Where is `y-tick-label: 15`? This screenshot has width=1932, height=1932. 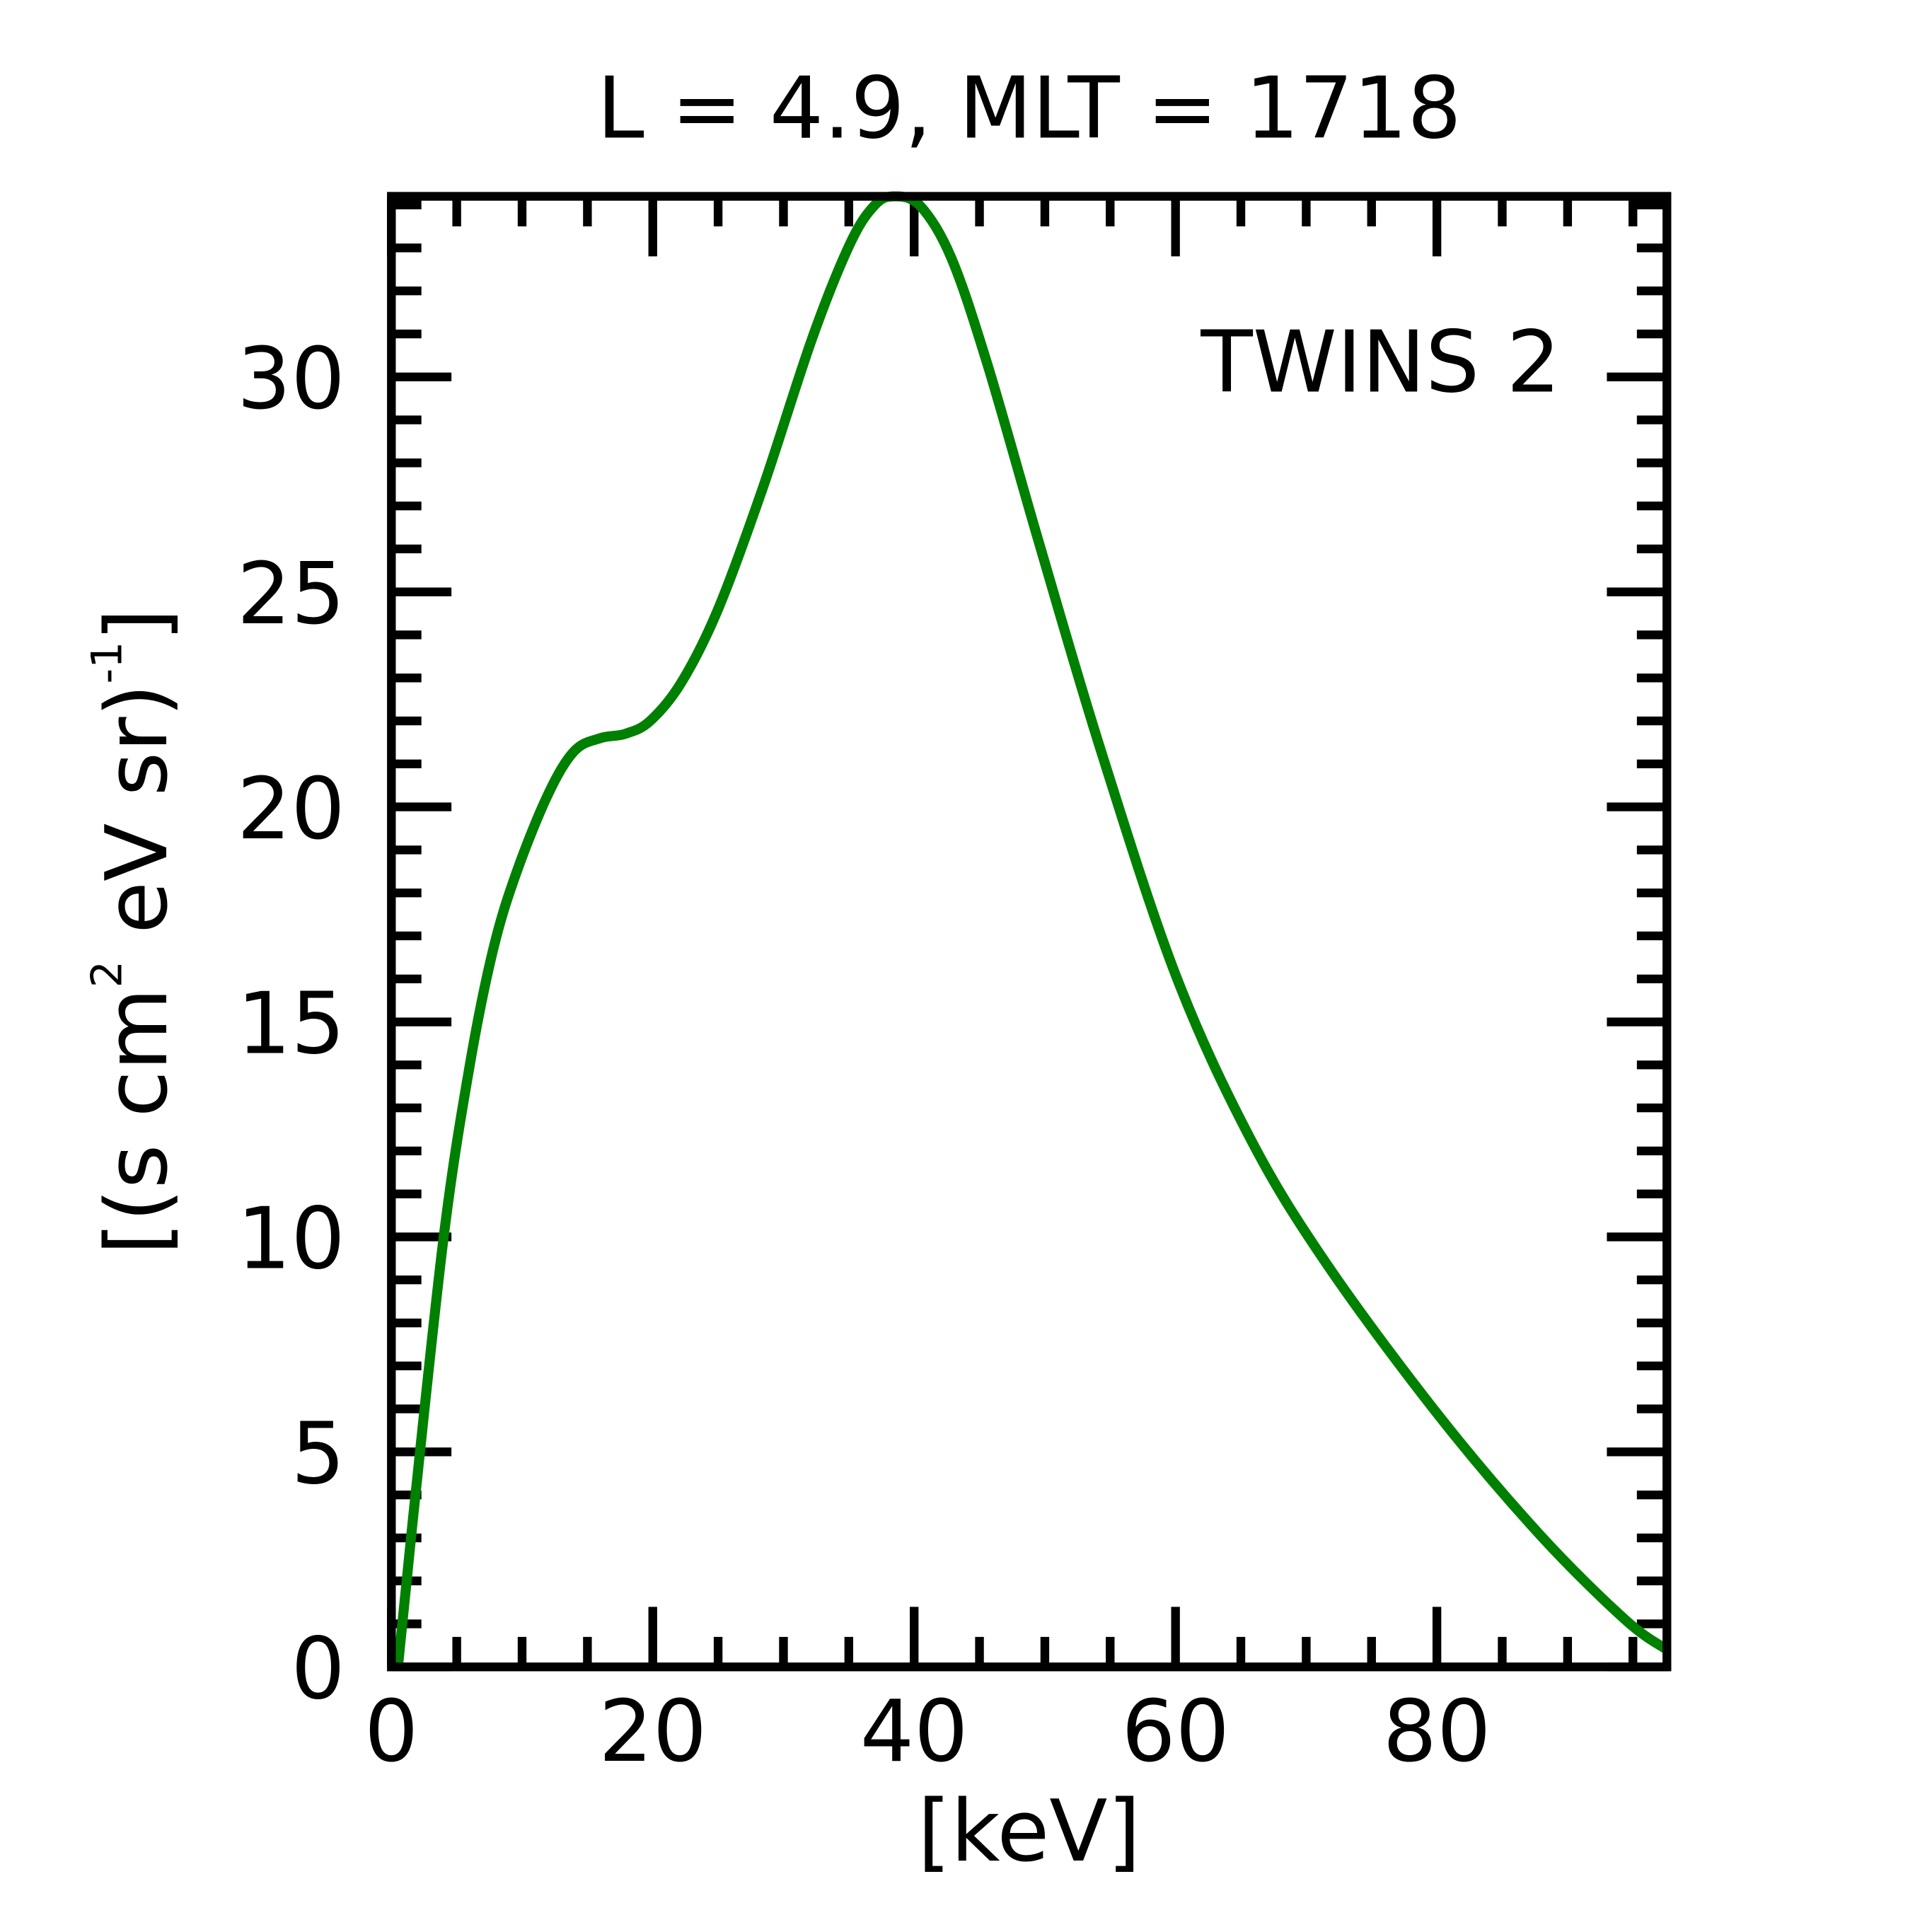
y-tick-label: 15 is located at coordinates (291, 1024).